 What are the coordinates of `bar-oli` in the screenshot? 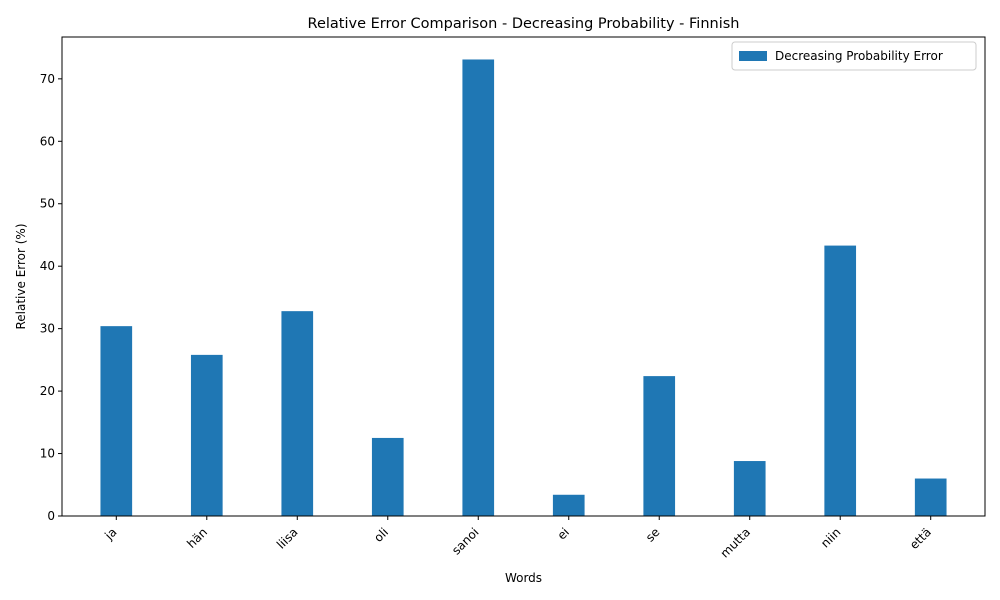 It's located at (387, 476).